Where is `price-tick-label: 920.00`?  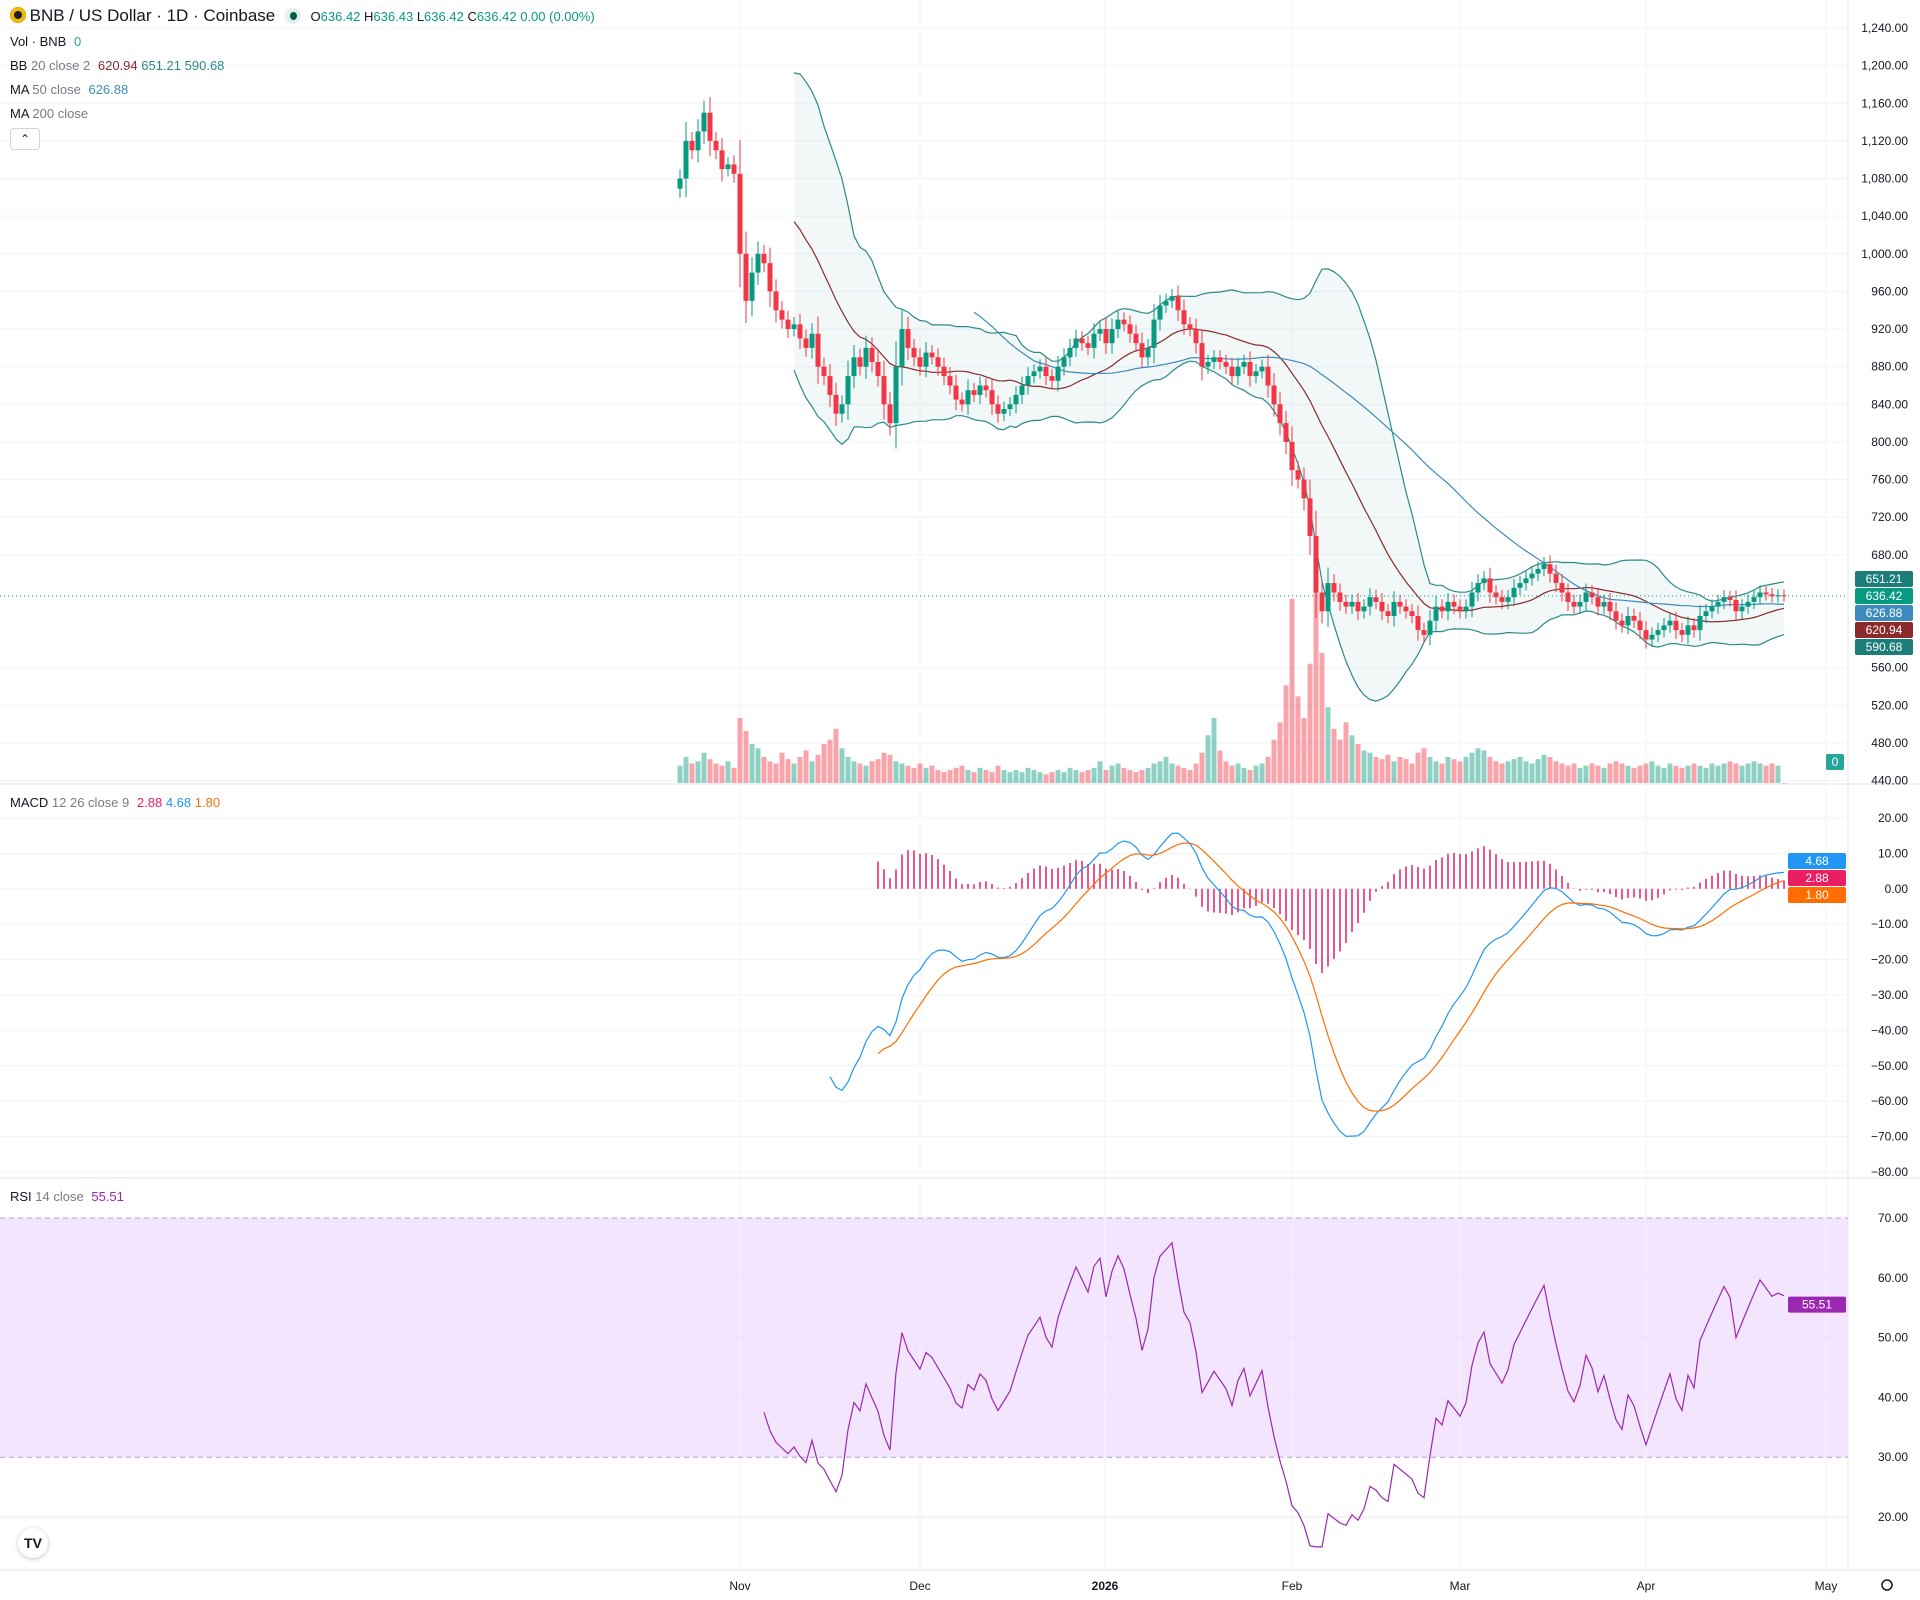 price-tick-label: 920.00 is located at coordinates (1889, 329).